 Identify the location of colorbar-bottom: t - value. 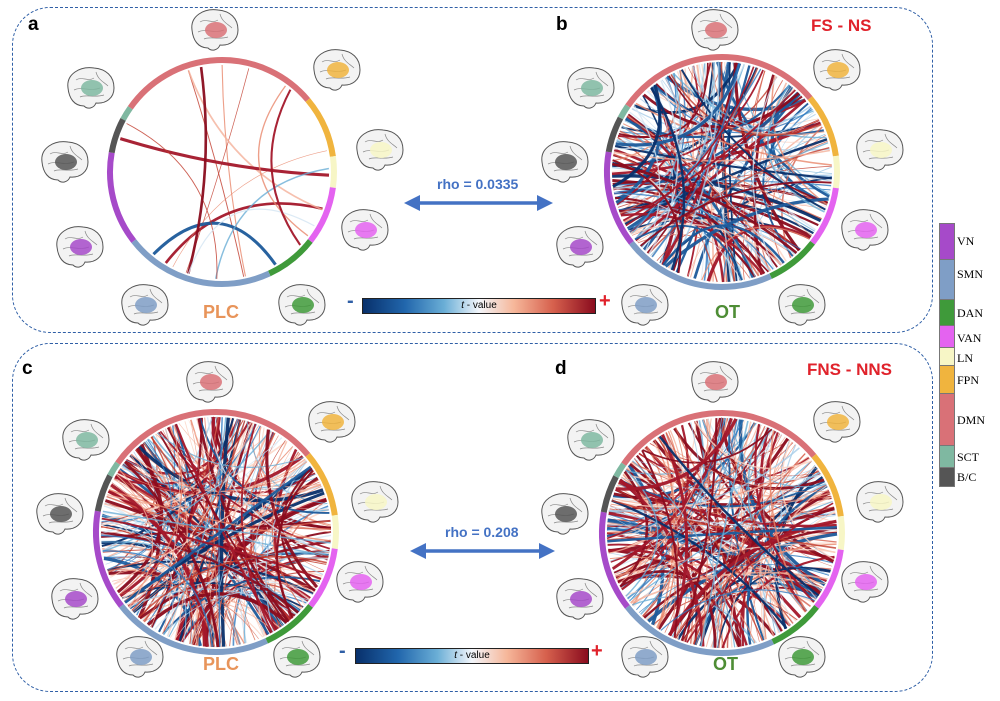
(472, 656).